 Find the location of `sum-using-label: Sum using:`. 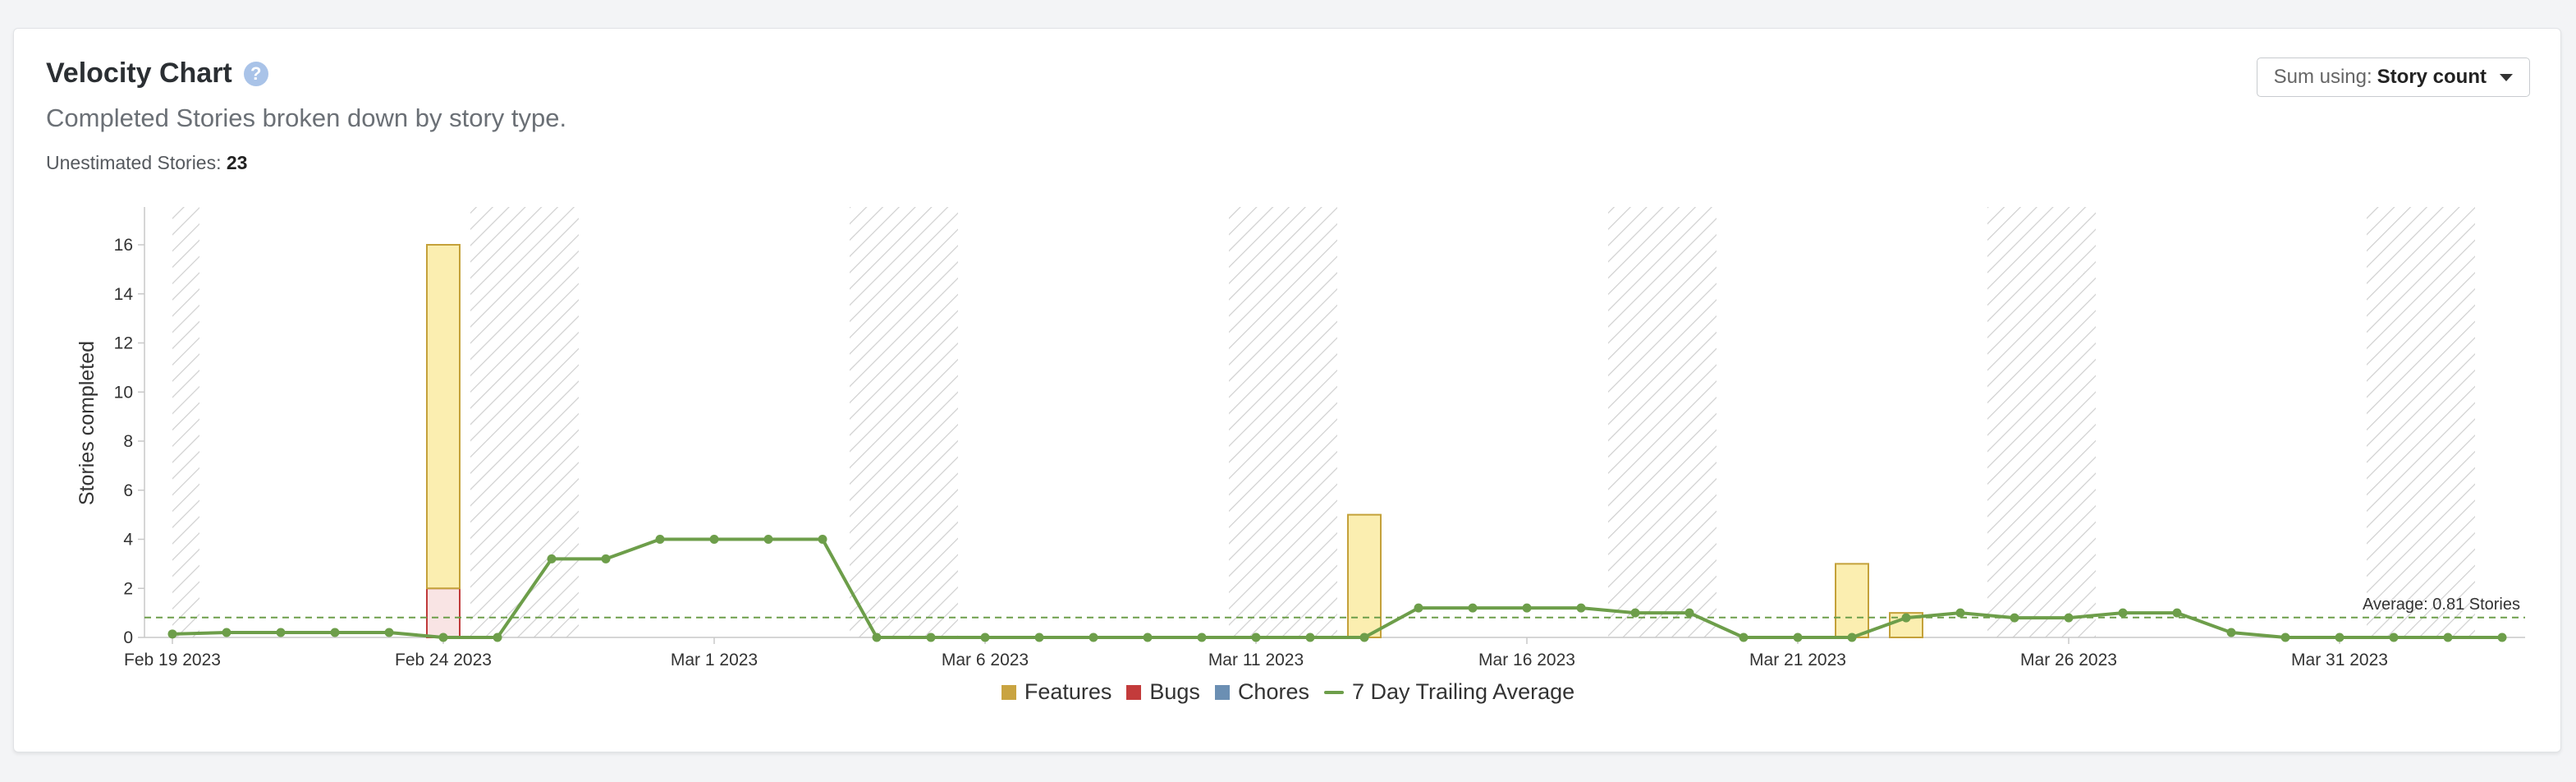

sum-using-label: Sum using: is located at coordinates (2322, 77).